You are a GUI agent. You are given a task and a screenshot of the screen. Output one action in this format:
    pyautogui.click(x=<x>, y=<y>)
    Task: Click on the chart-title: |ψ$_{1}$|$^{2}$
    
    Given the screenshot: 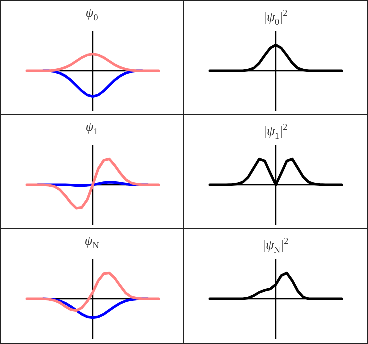 What is the action you would take?
    pyautogui.click(x=275, y=131)
    